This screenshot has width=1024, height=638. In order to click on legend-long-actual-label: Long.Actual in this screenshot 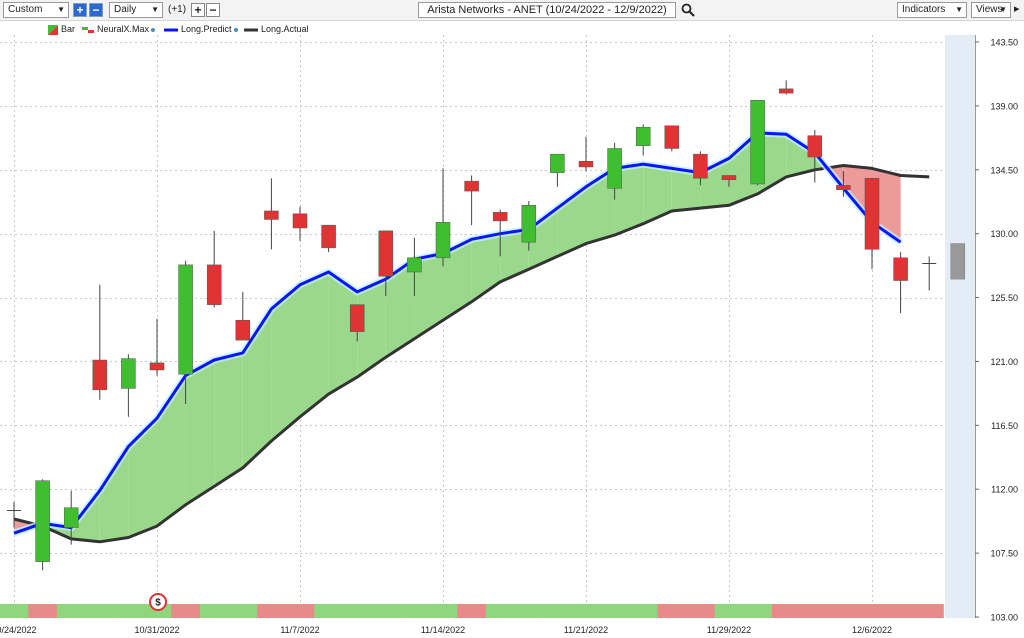, I will do `click(285, 29)`.